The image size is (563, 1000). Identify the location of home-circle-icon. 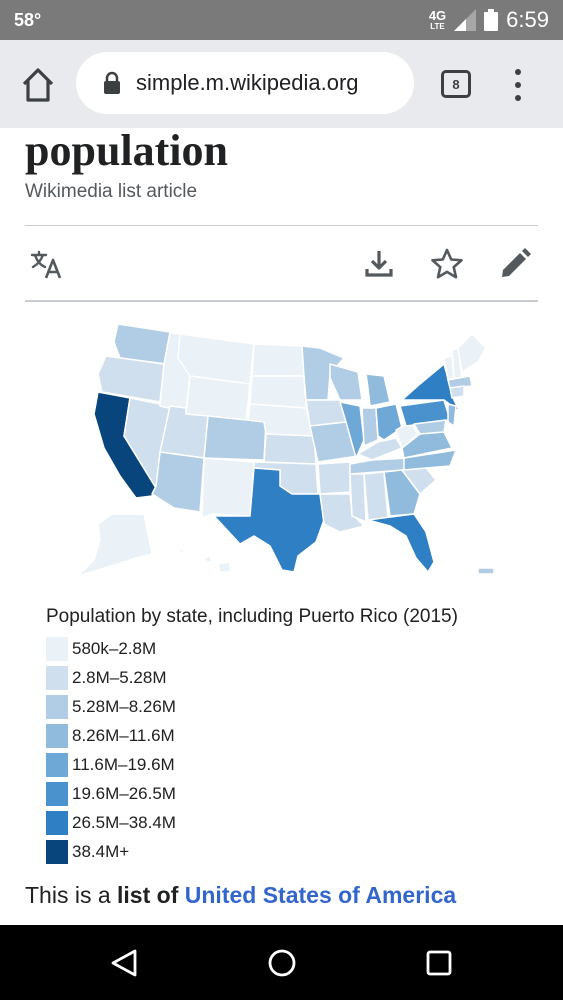
(282, 963).